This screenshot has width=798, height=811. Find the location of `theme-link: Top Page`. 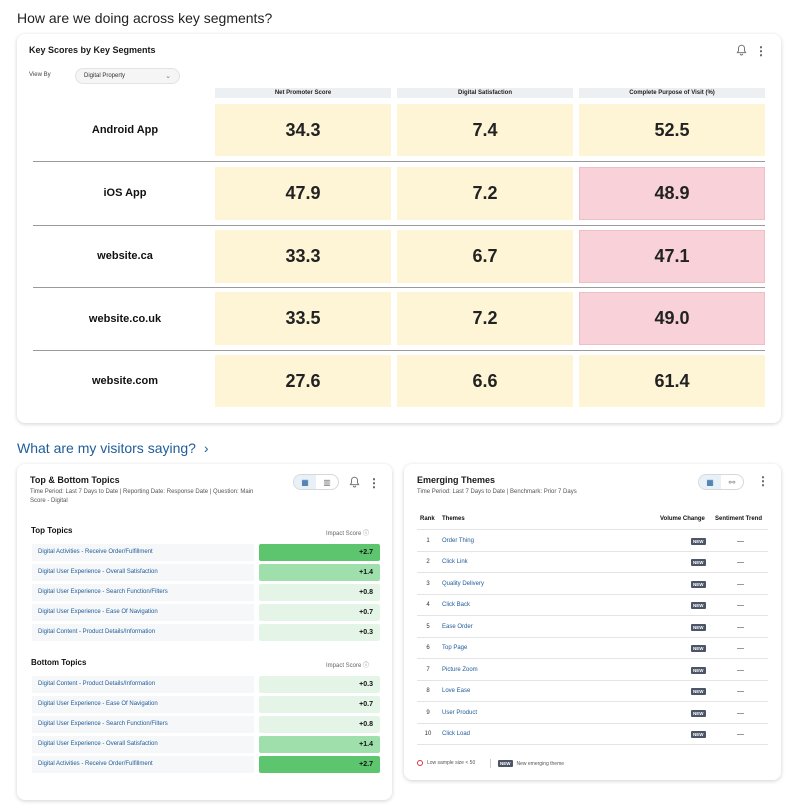

theme-link: Top Page is located at coordinates (455, 648).